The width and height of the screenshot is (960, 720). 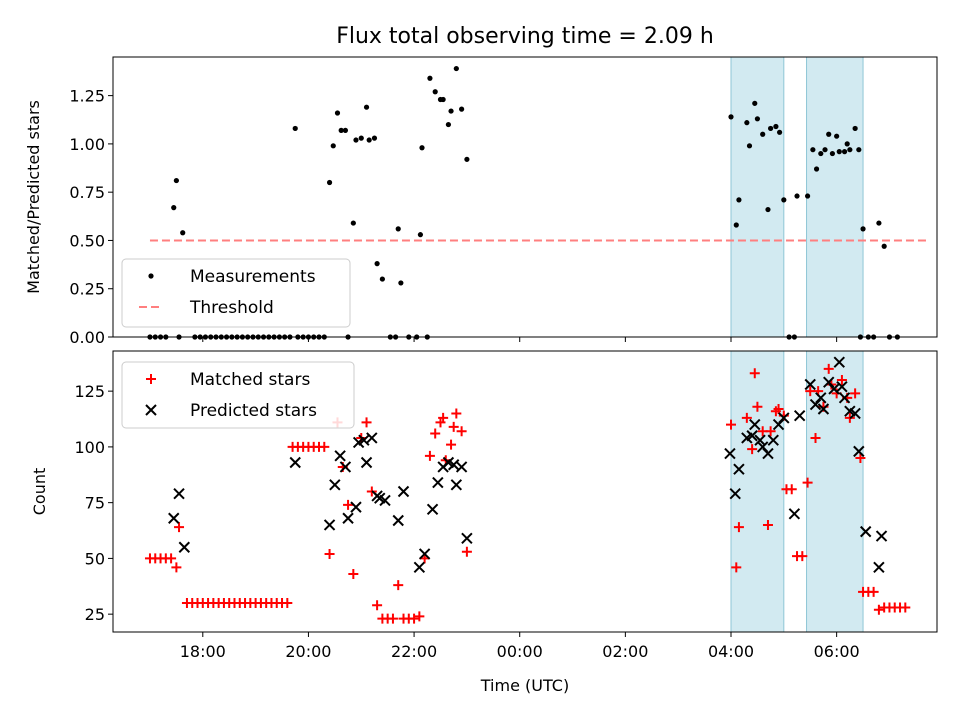 I want to click on legend-label: Predicted stars, so click(x=253, y=411).